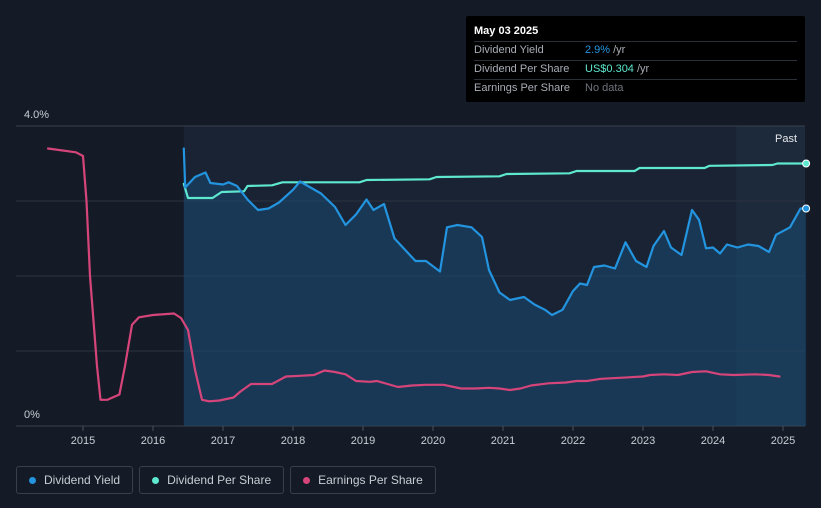 The width and height of the screenshot is (821, 508). I want to click on y-tick-label-top: 4.0%, so click(36, 115).